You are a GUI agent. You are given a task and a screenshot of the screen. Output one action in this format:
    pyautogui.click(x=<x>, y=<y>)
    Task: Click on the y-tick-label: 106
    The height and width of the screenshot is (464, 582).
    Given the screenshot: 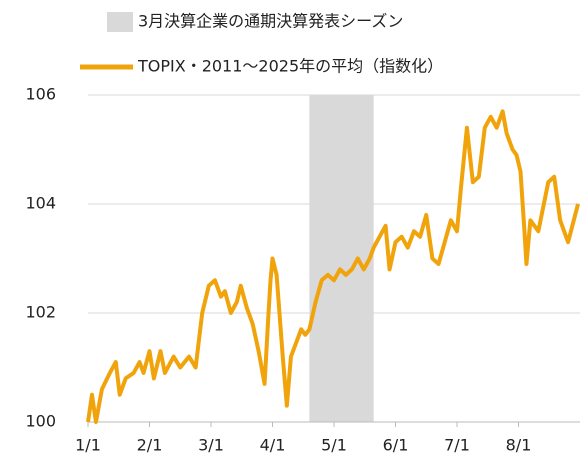 What is the action you would take?
    pyautogui.click(x=40, y=94)
    